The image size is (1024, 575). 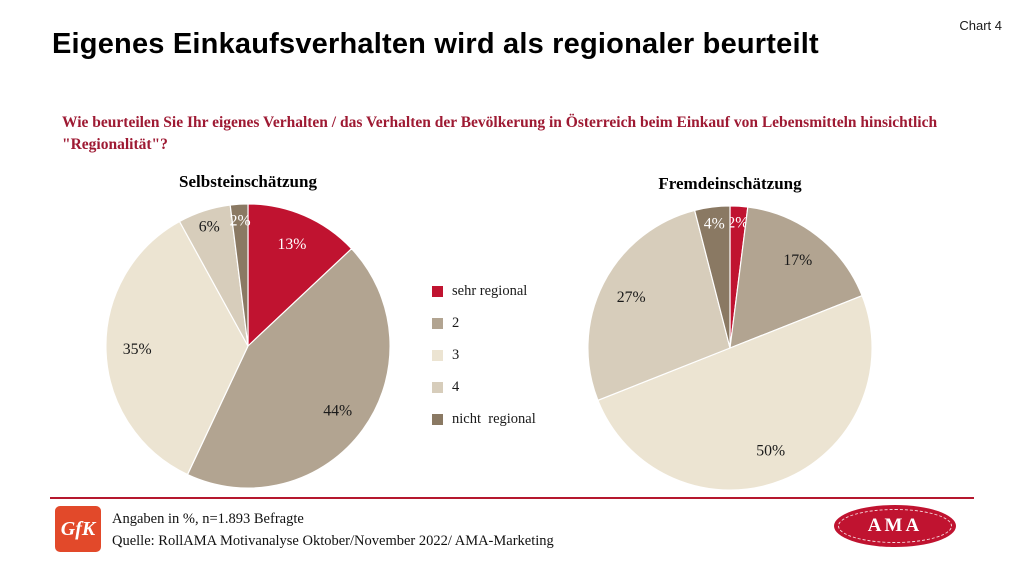 I want to click on pie-title-fremdeinschaetzung: Fremdeinschätzung, so click(x=730, y=183).